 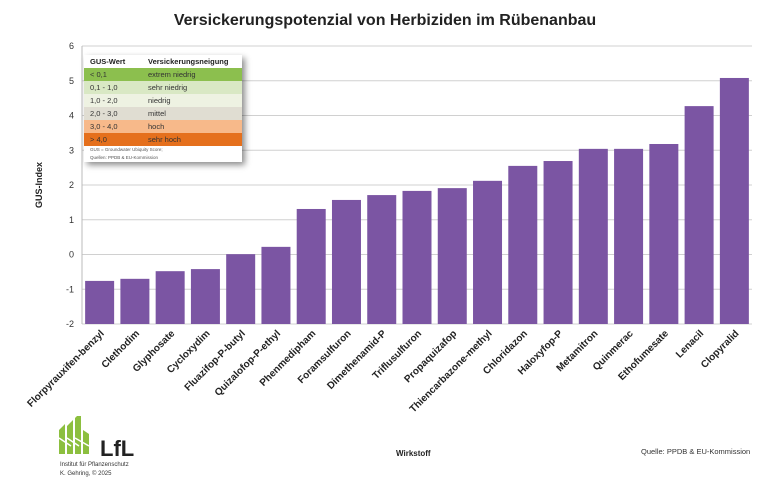 What do you see at coordinates (71, 116) in the screenshot?
I see `y-tick-label: 4` at bounding box center [71, 116].